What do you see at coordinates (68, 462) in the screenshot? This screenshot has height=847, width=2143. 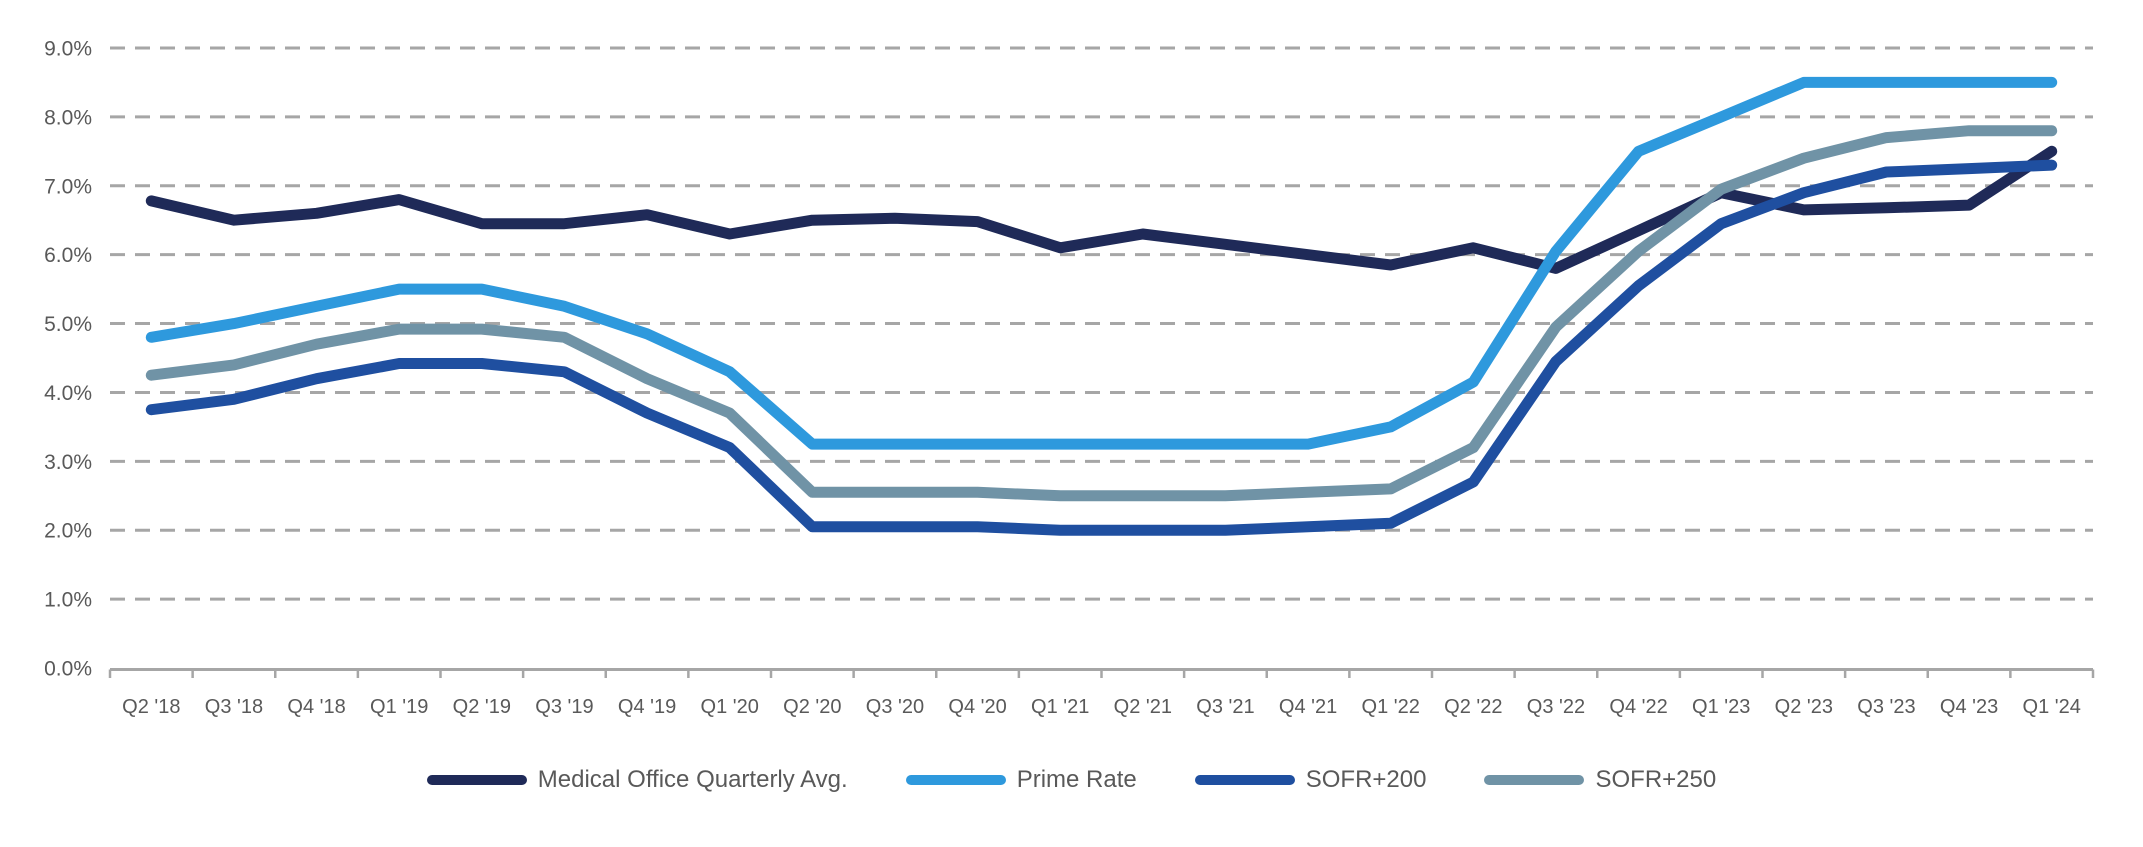 I see `y-axis-label: 3.0%` at bounding box center [68, 462].